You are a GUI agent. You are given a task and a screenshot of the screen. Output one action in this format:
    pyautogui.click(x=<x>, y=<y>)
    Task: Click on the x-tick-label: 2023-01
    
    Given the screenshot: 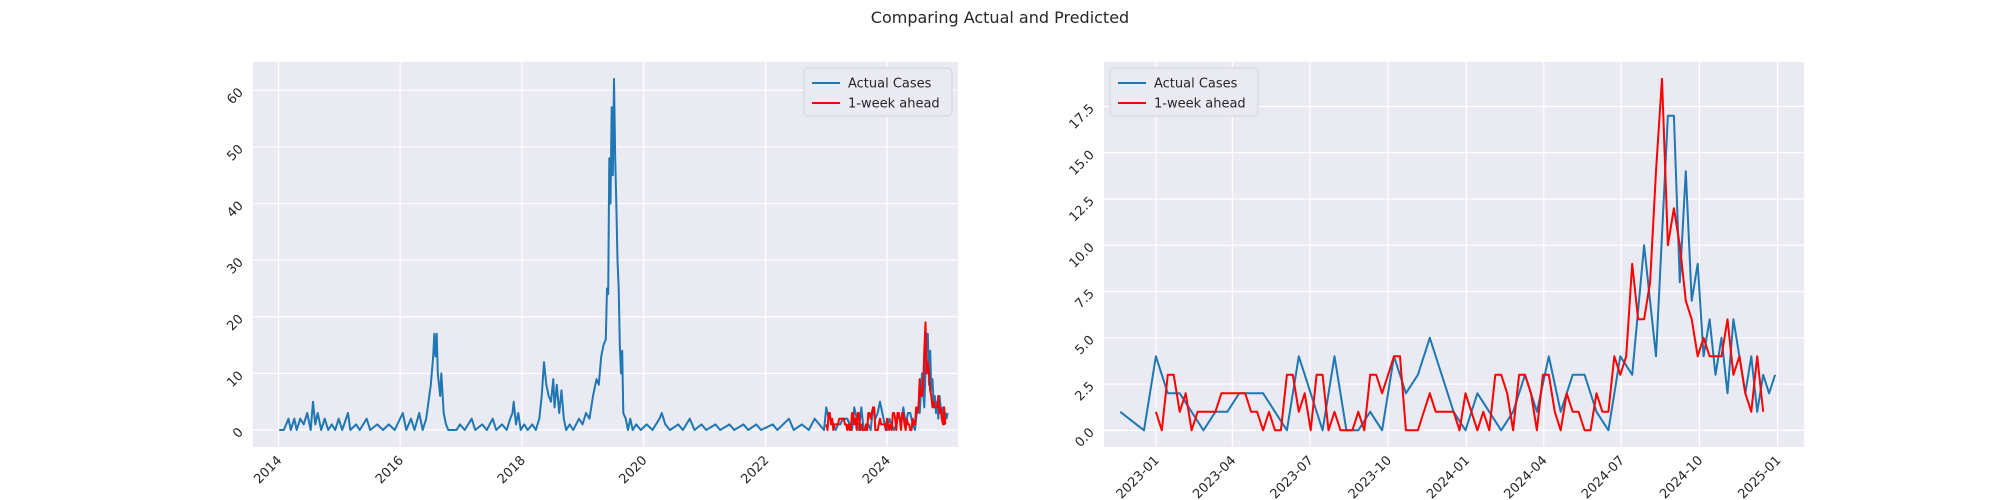 What is the action you would take?
    pyautogui.click(x=1138, y=476)
    